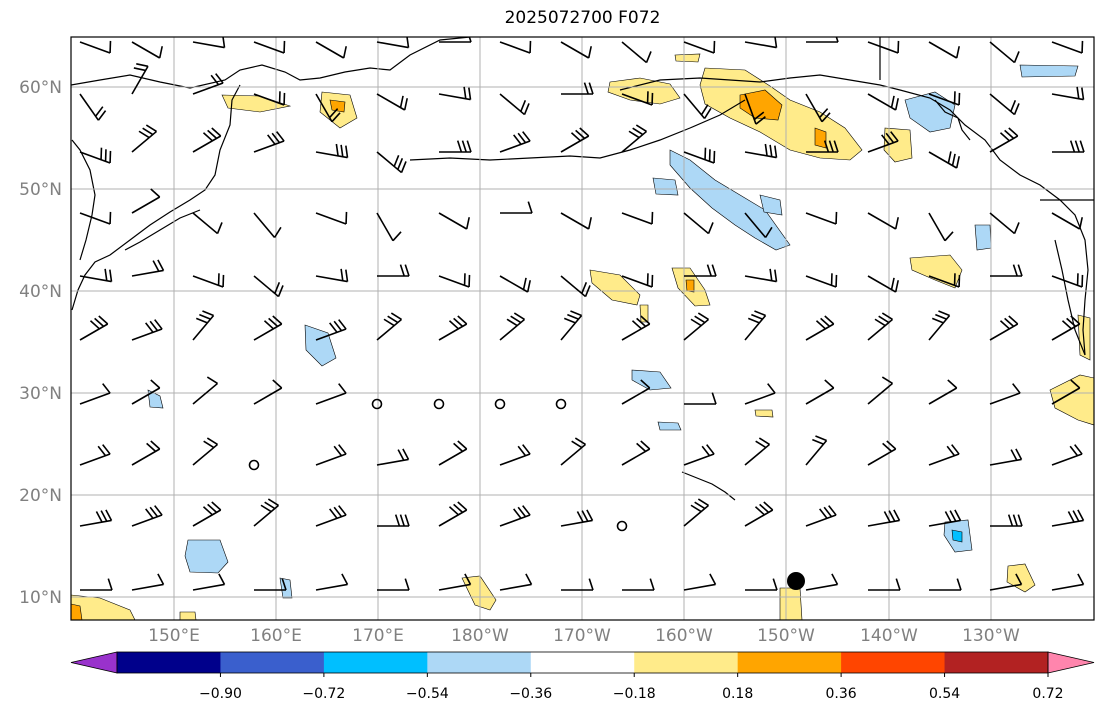  I want to click on contour-negative-blob1, so click(665, 186).